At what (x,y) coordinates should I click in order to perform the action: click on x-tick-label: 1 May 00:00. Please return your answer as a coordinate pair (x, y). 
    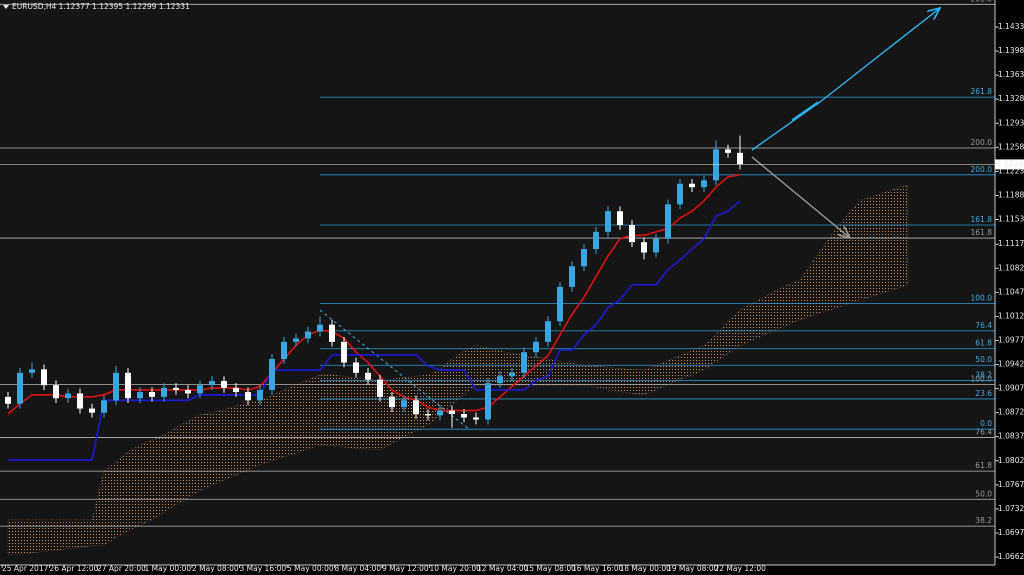
    Looking at the image, I should click on (168, 568).